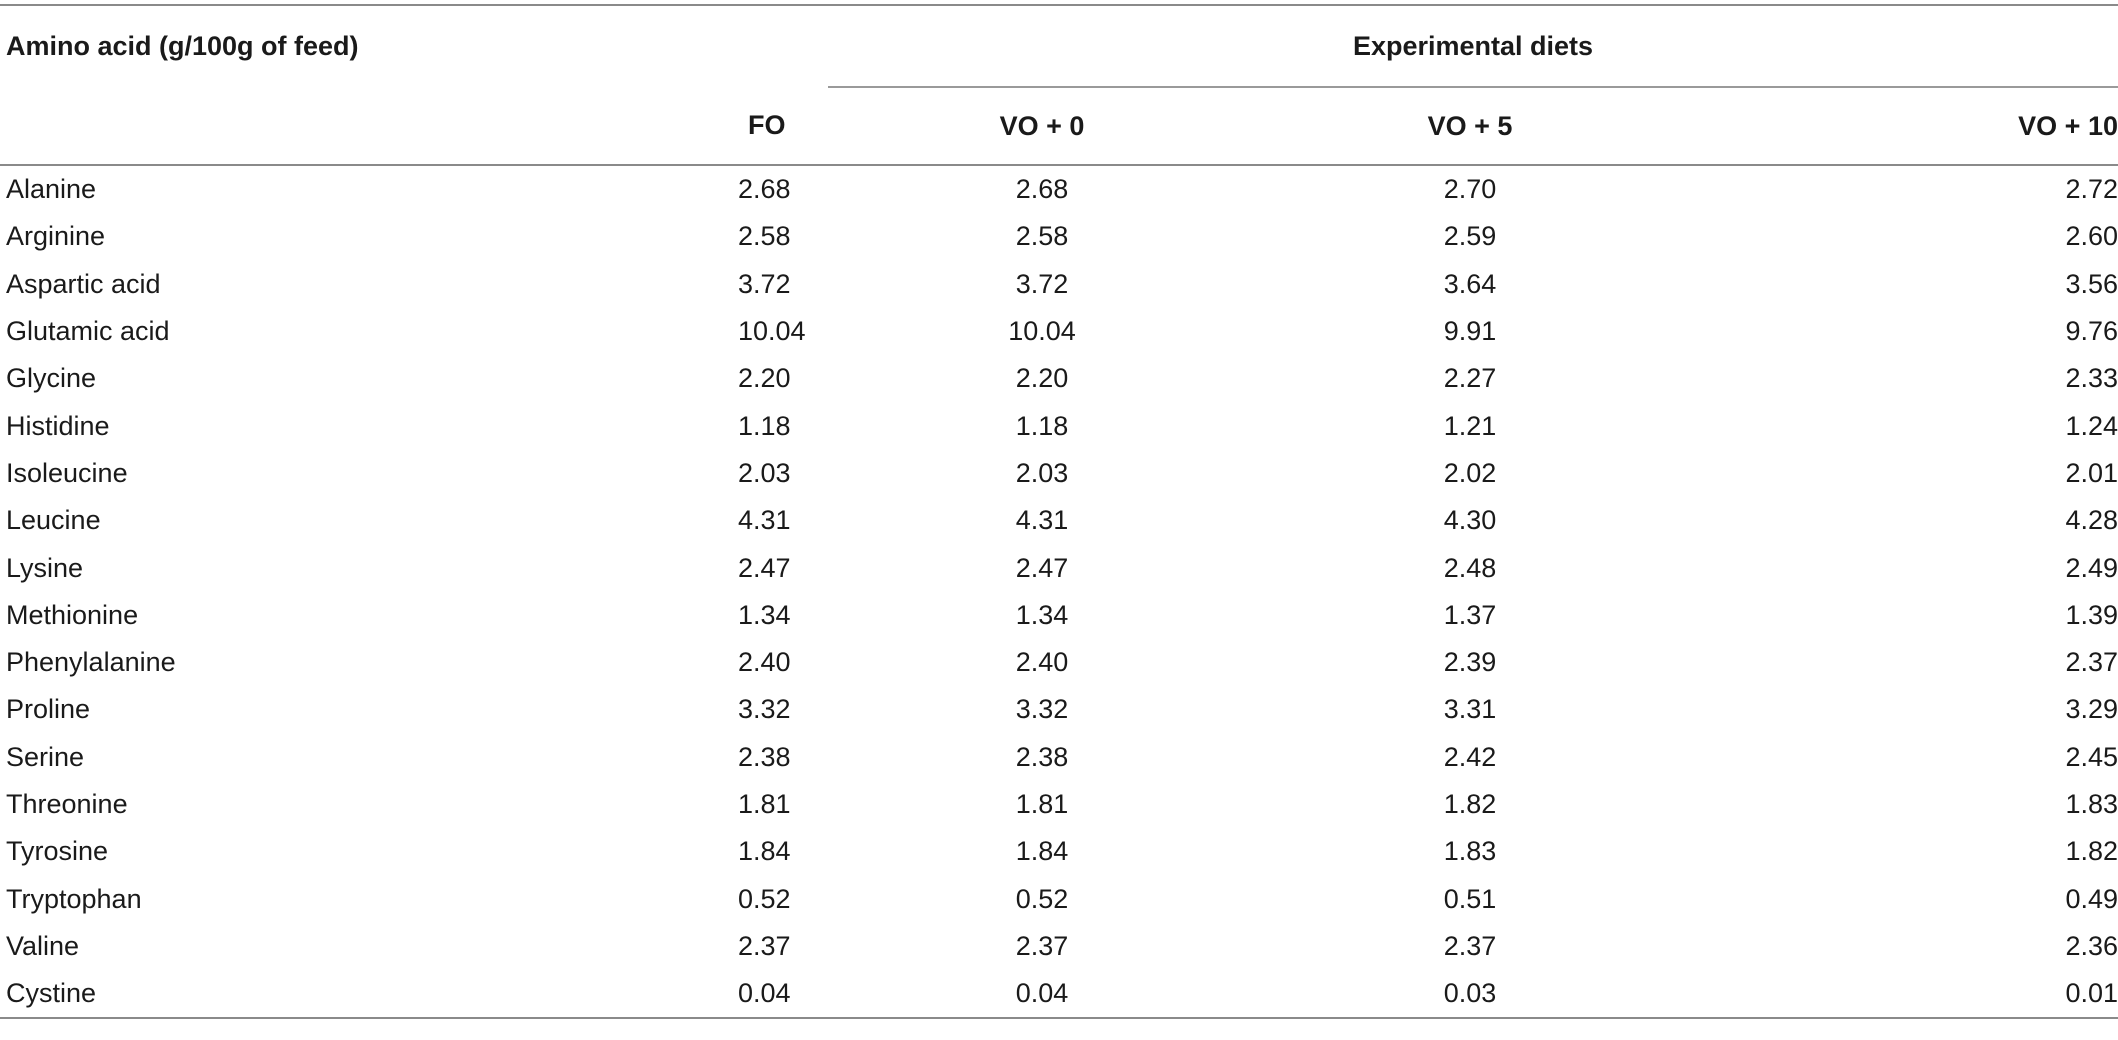  I want to click on cell-fo: 2.47, so click(764, 567).